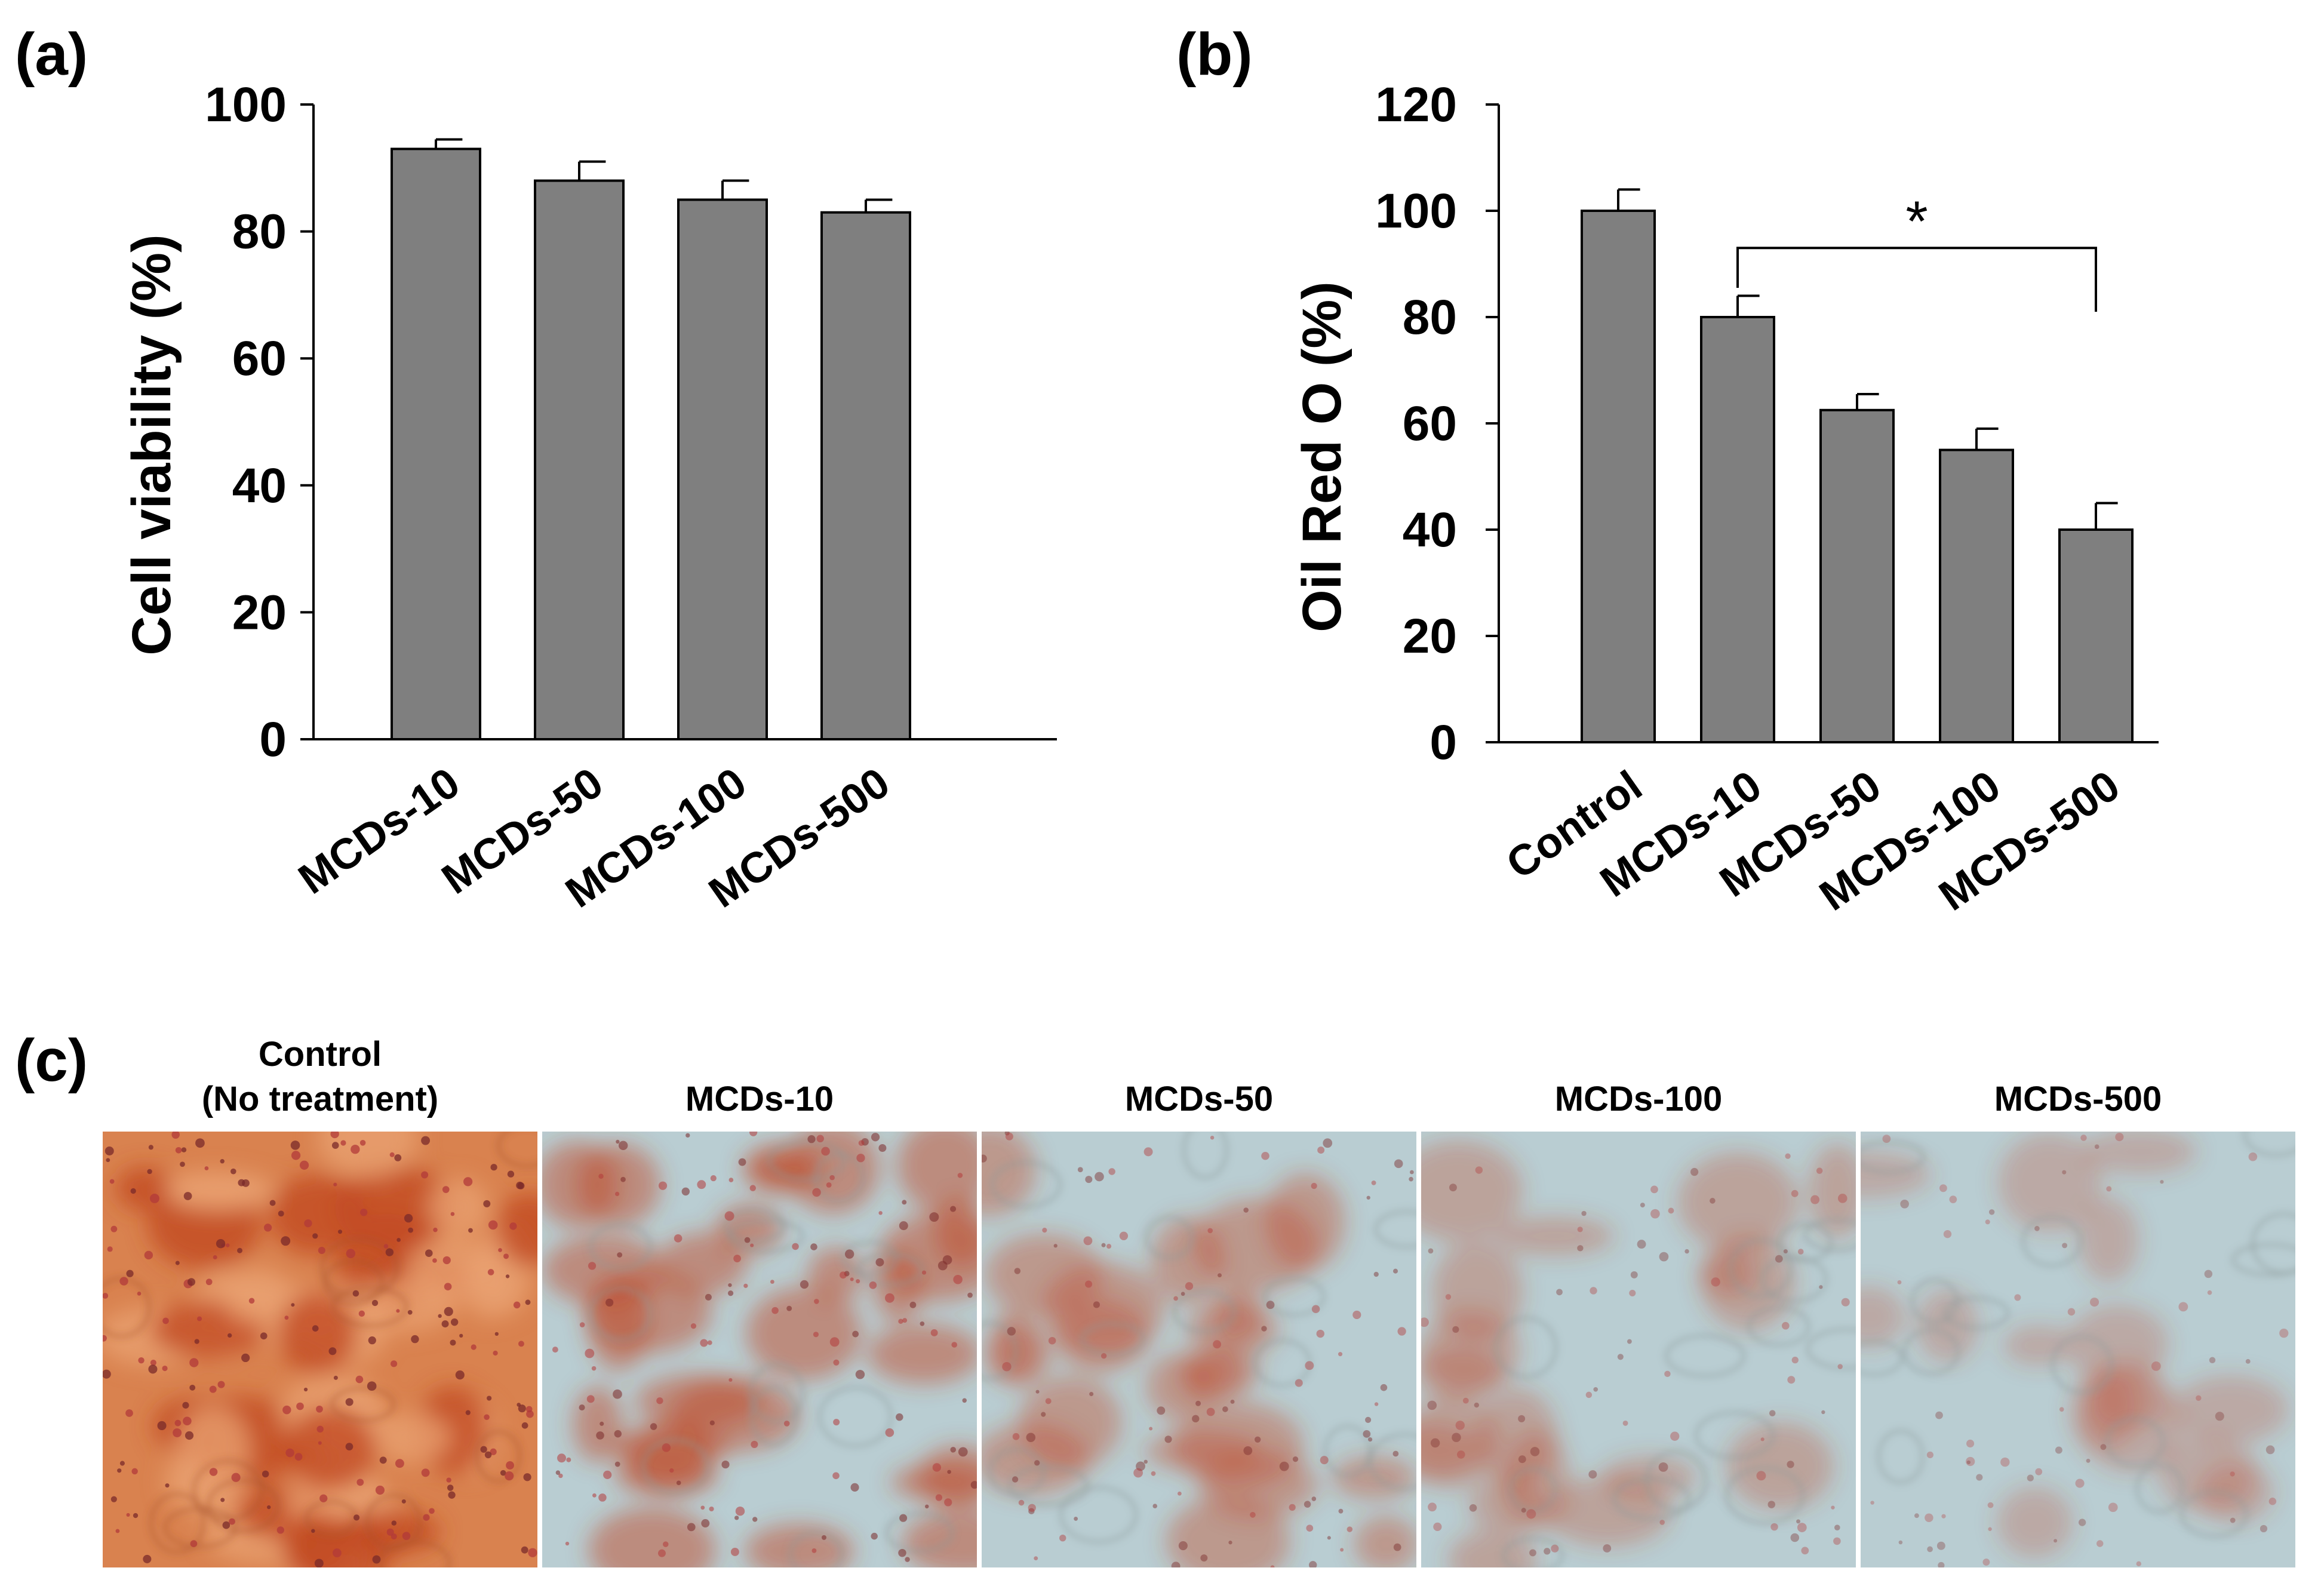 The image size is (2324, 1583). Describe the element at coordinates (51, 1060) in the screenshot. I see `panel-label-c: (c)` at that location.